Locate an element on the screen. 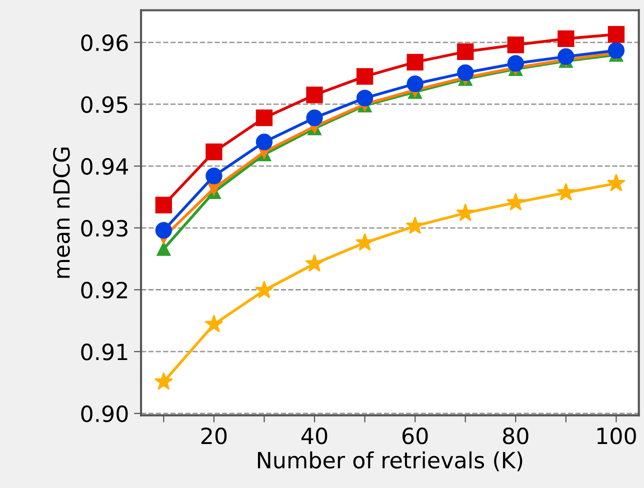  y-tick-label: 0.95 is located at coordinates (104, 104).